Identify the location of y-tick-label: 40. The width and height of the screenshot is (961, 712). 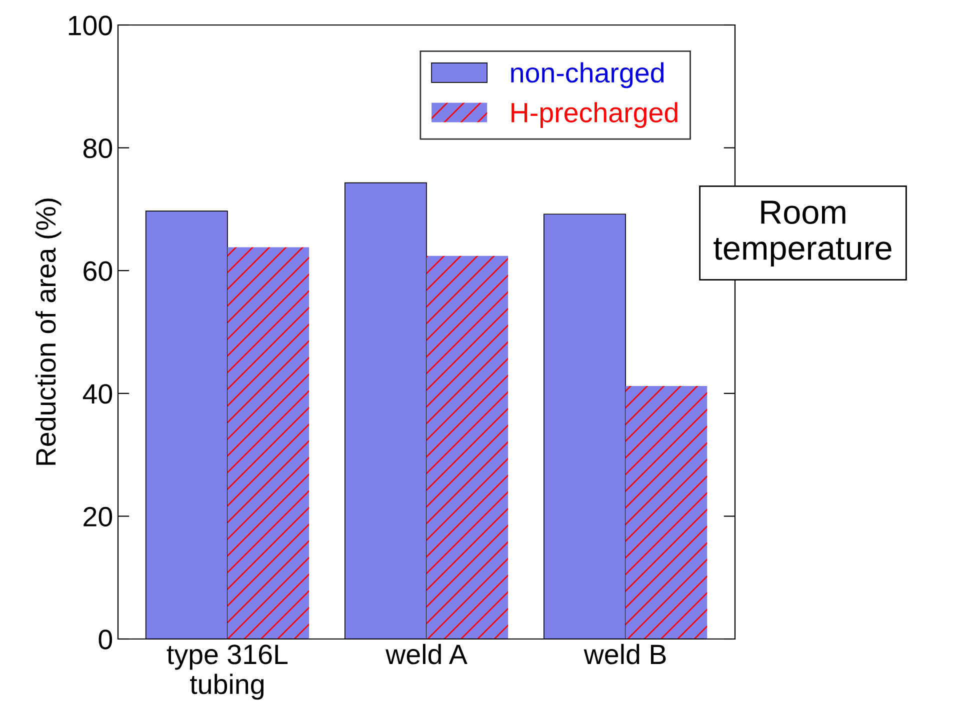
(97, 394).